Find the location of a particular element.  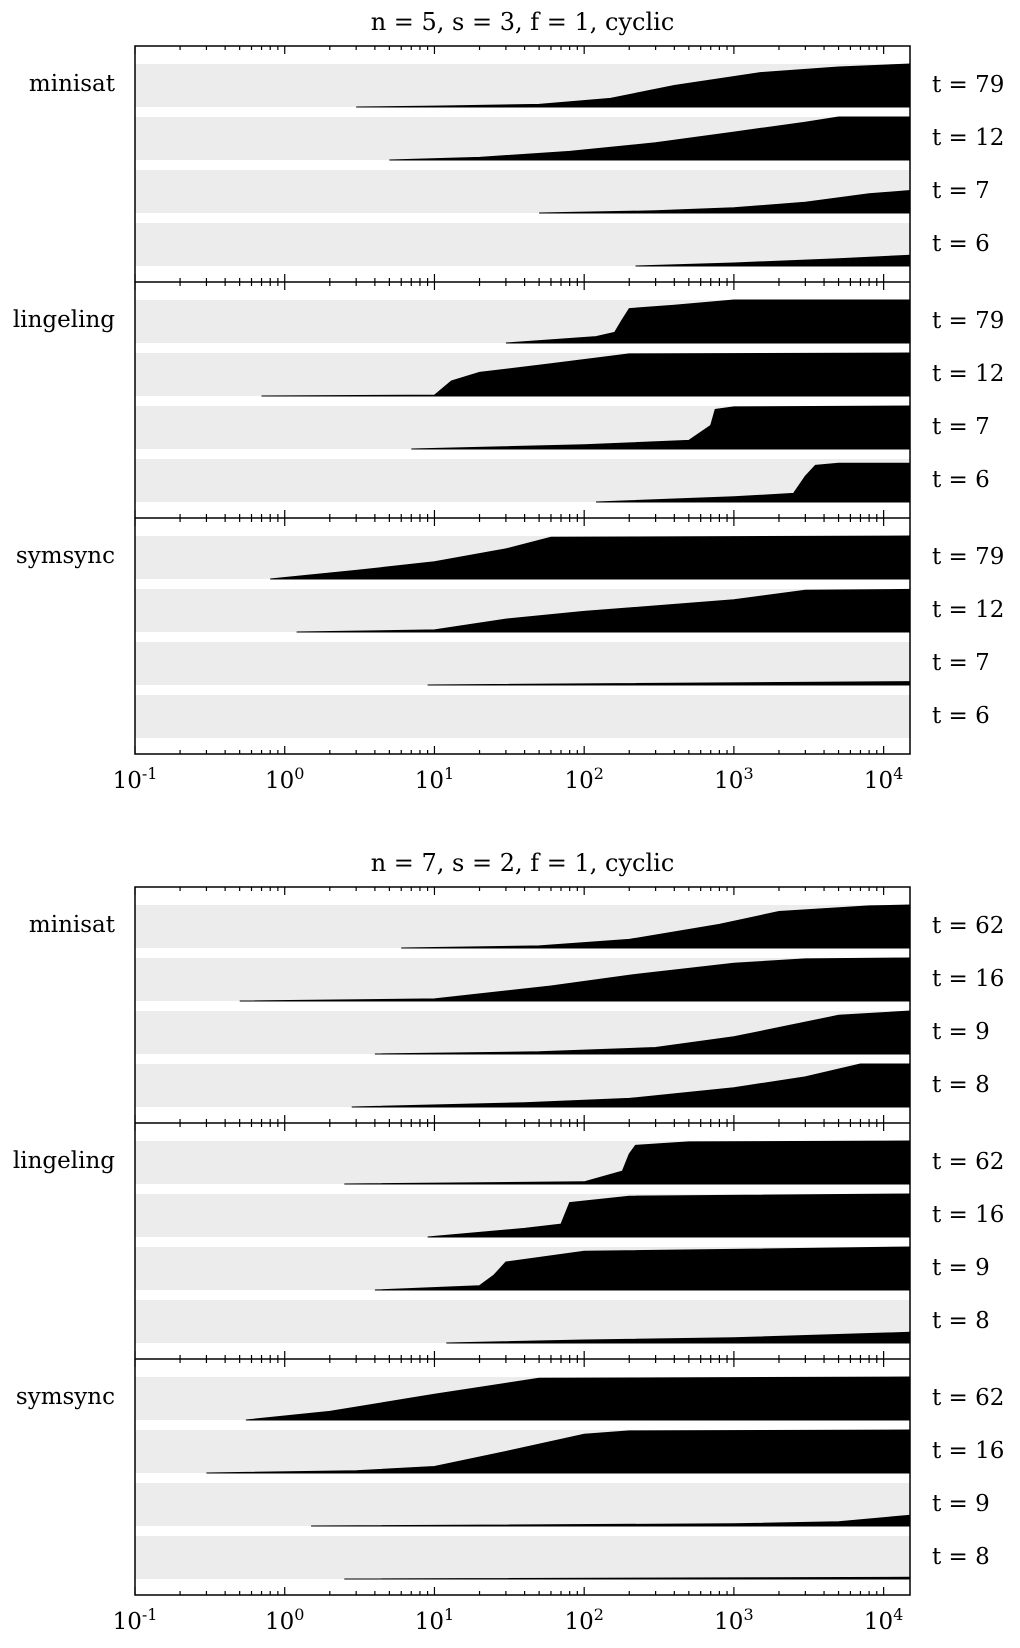

panel-minisat: minisat t = 62 t = 16 t = 9 t = 8 is located at coordinates (516, 1005).